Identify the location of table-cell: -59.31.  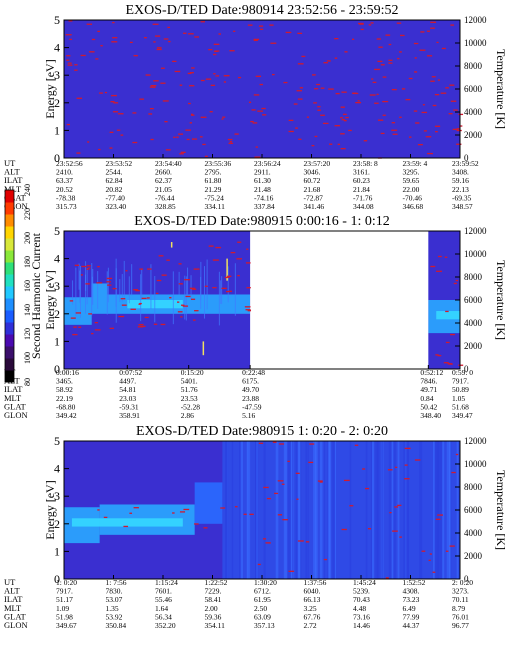
(129, 406).